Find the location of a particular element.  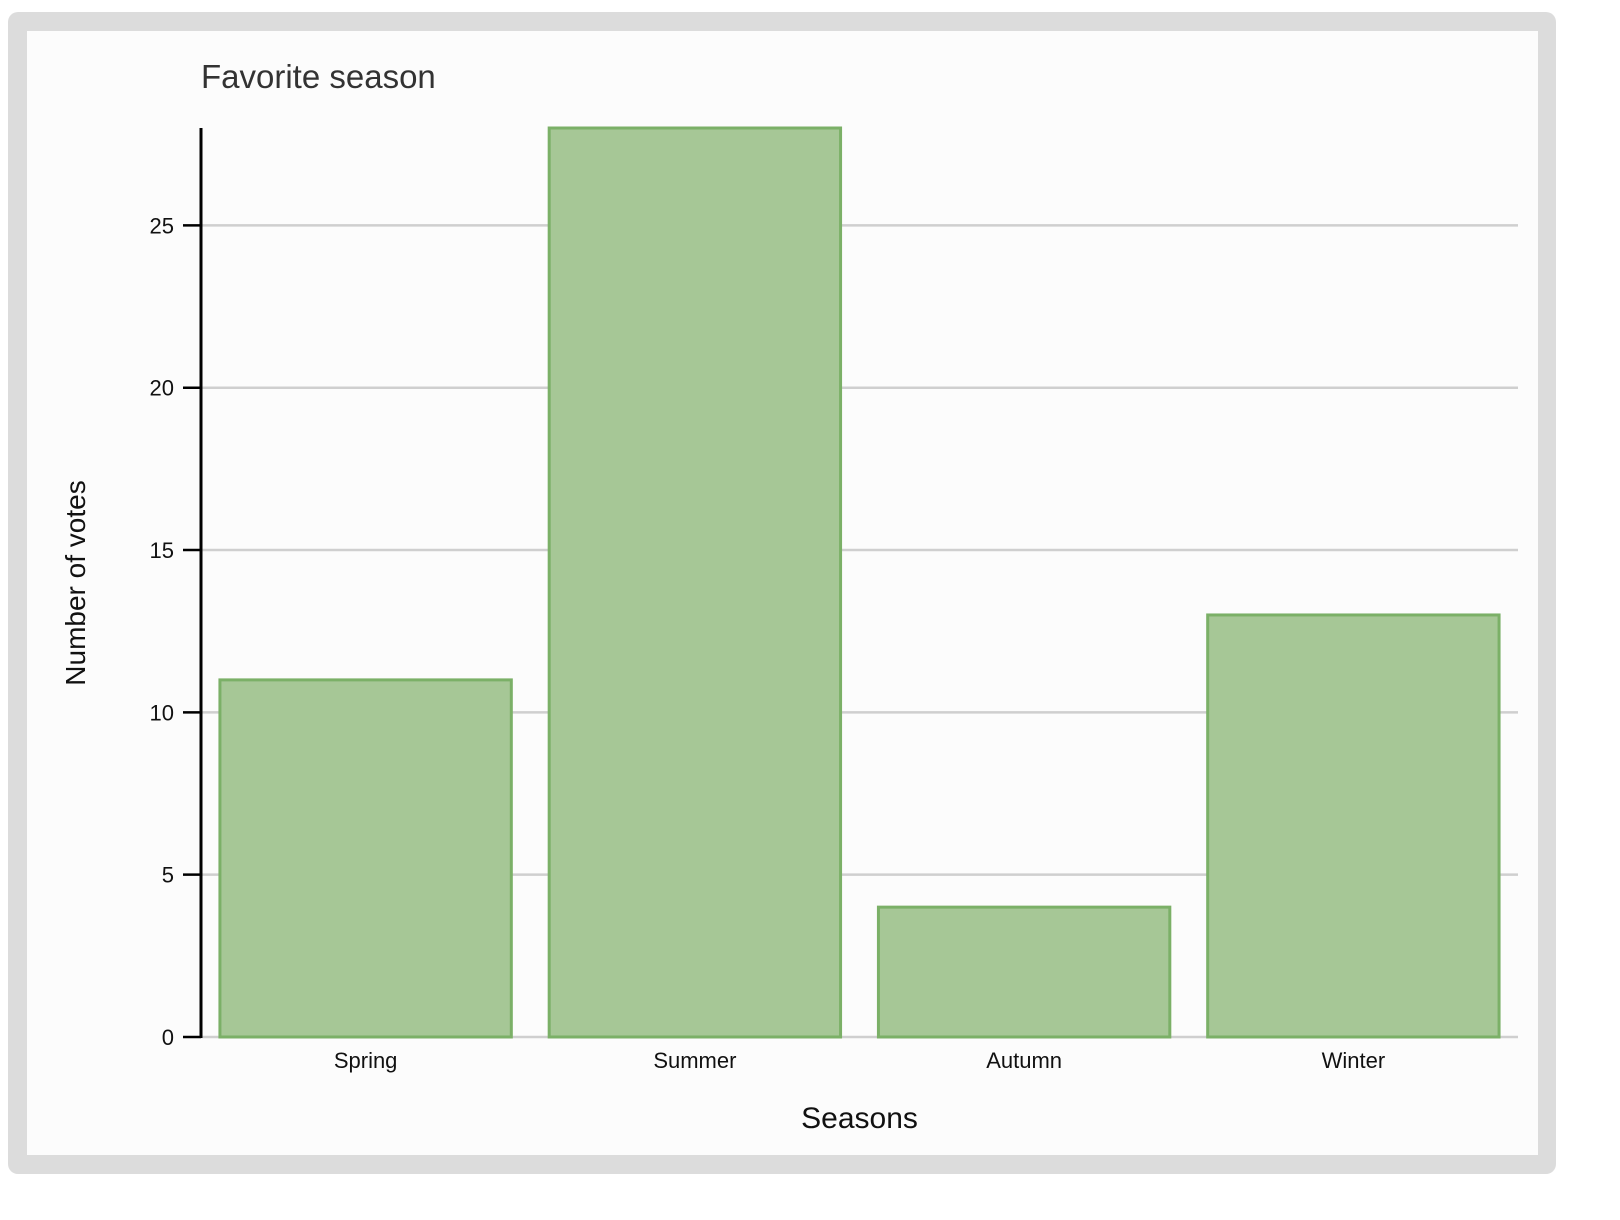

y-tick-label: 10 is located at coordinates (162, 712).